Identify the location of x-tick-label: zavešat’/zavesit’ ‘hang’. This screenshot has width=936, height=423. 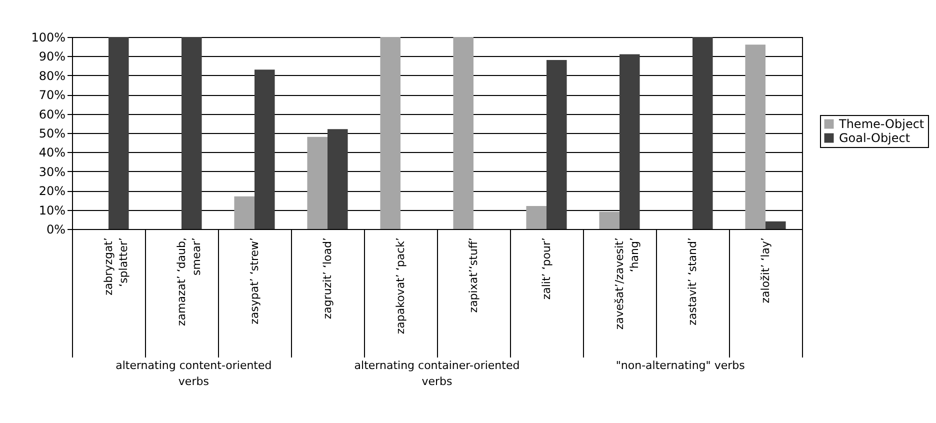
(627, 284).